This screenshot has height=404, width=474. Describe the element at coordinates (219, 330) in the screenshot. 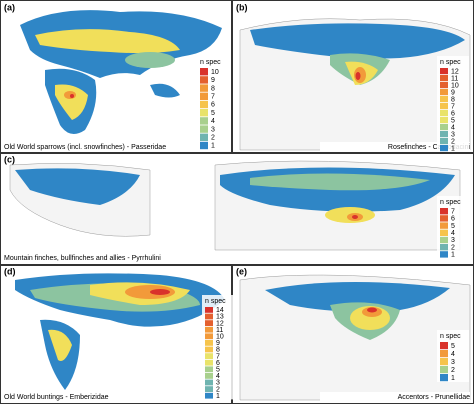

I see `legend-label: 11` at that location.